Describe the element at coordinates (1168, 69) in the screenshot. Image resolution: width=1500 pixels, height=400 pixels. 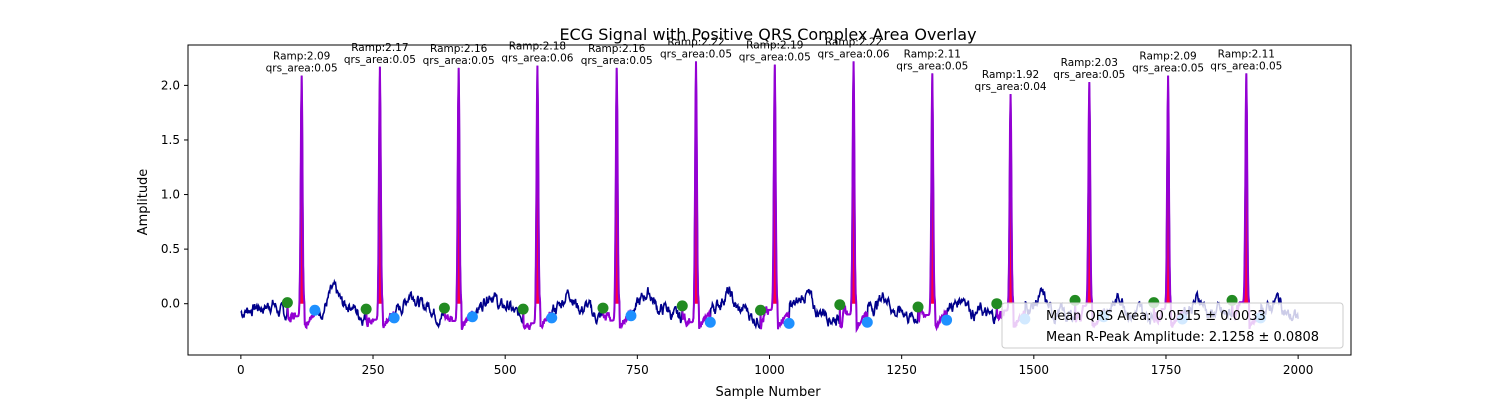
I see `qrs-area-label-11: qrs_area:0.05` at that location.